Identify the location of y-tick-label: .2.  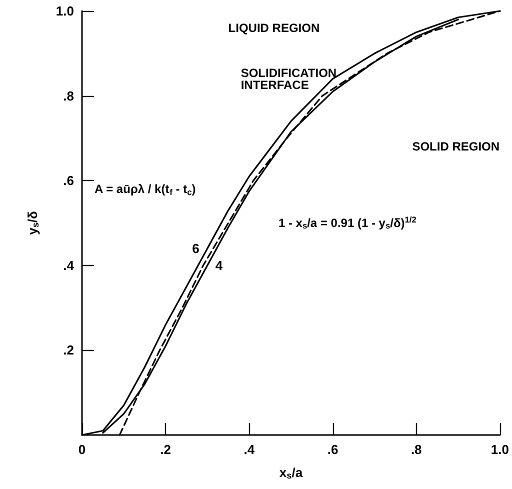
(68, 350).